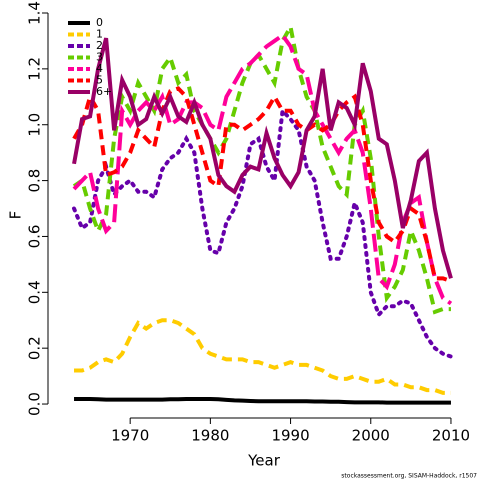 This screenshot has height=480, width=480. What do you see at coordinates (35, 292) in the screenshot?
I see `y-tick-label: 0.4` at bounding box center [35, 292].